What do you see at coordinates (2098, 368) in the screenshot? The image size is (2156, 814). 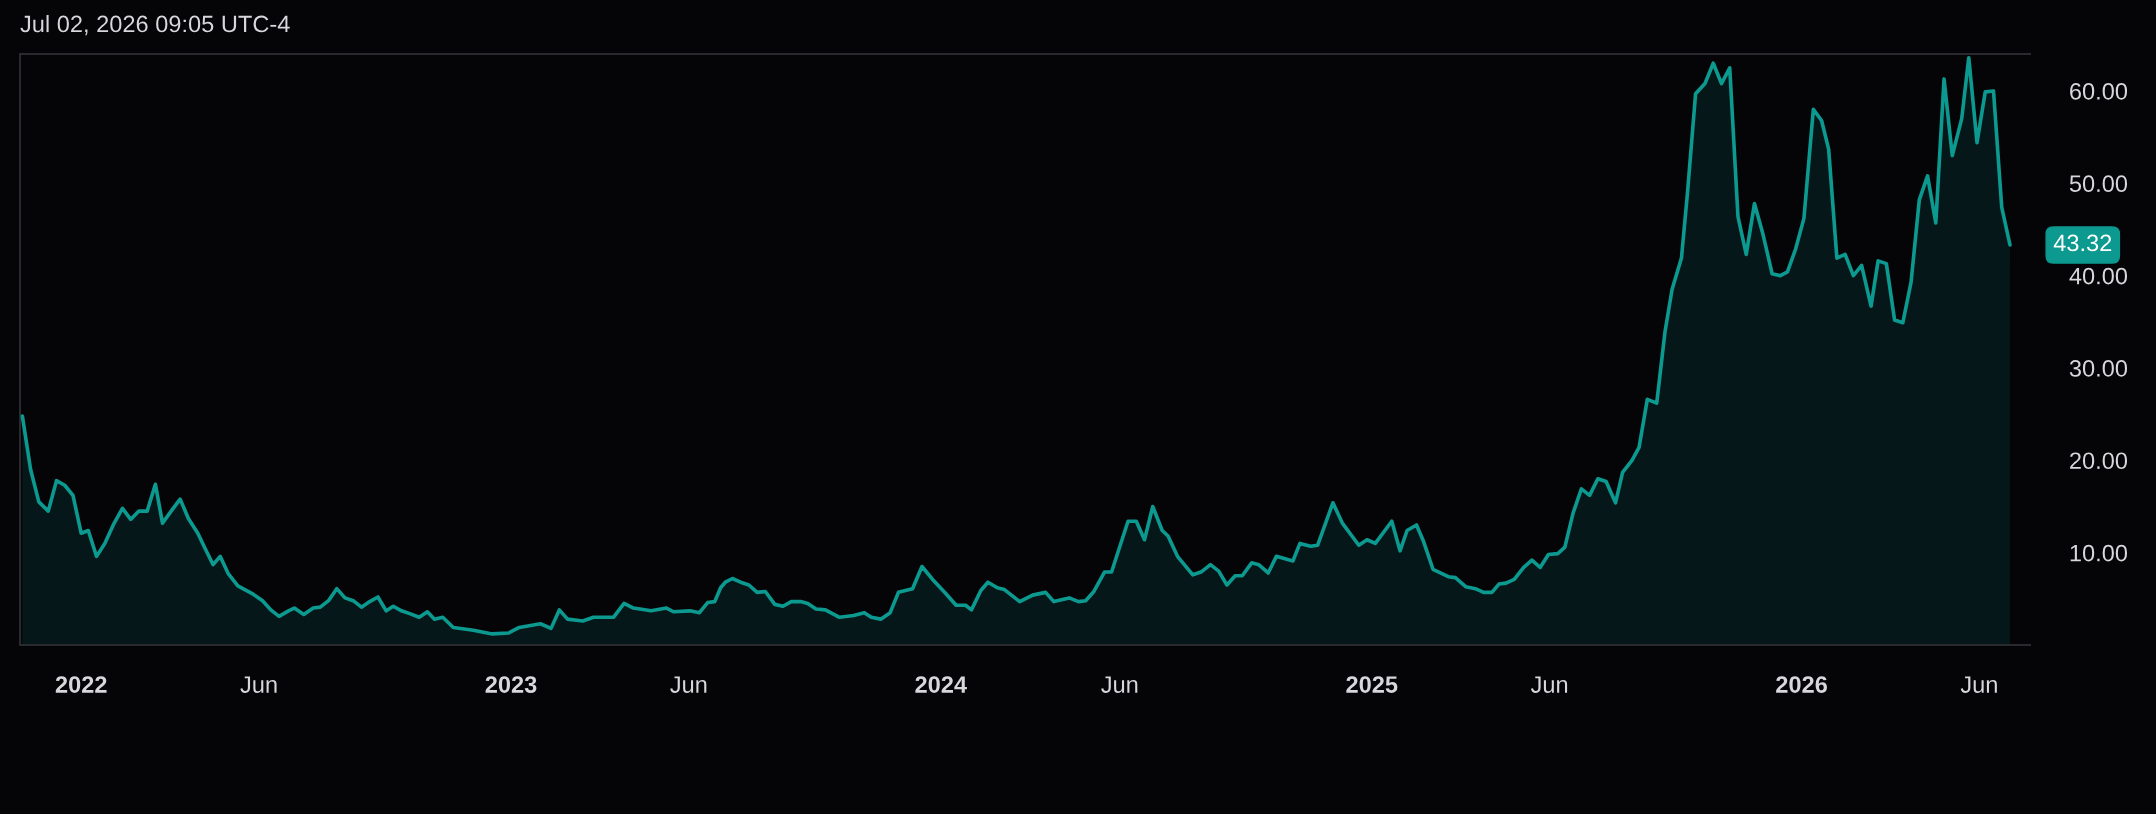 I see `y-tick-label: 30.00` at bounding box center [2098, 368].